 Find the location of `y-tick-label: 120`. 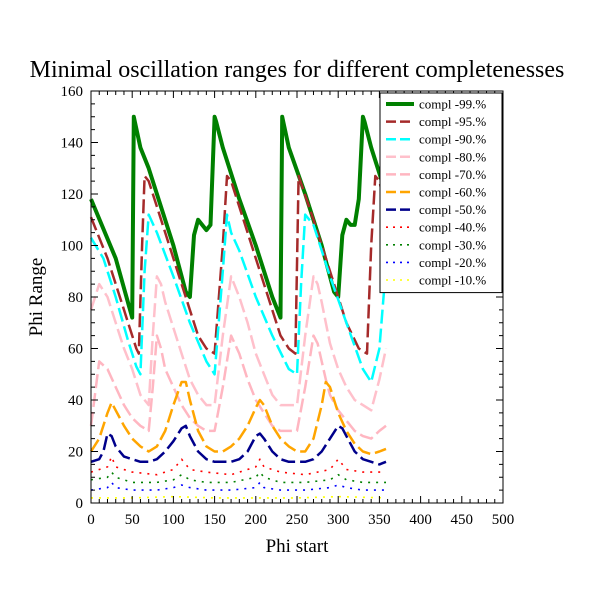

y-tick-label: 120 is located at coordinates (72, 195).